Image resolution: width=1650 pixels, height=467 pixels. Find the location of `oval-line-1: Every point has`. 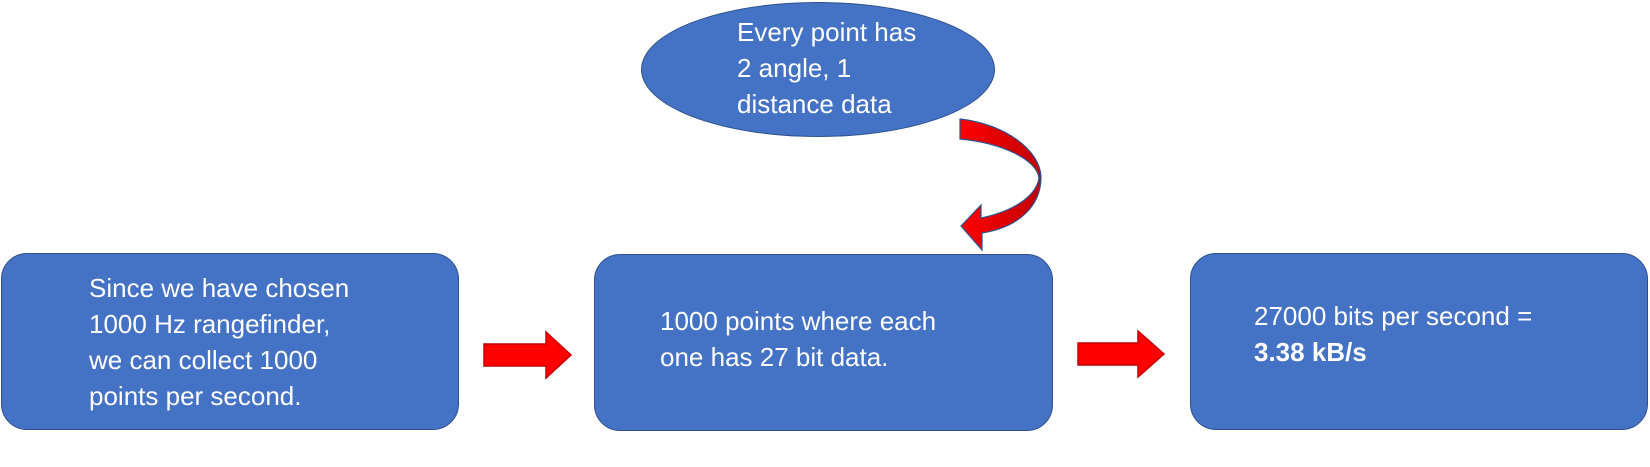

oval-line-1: Every point has is located at coordinates (827, 32).